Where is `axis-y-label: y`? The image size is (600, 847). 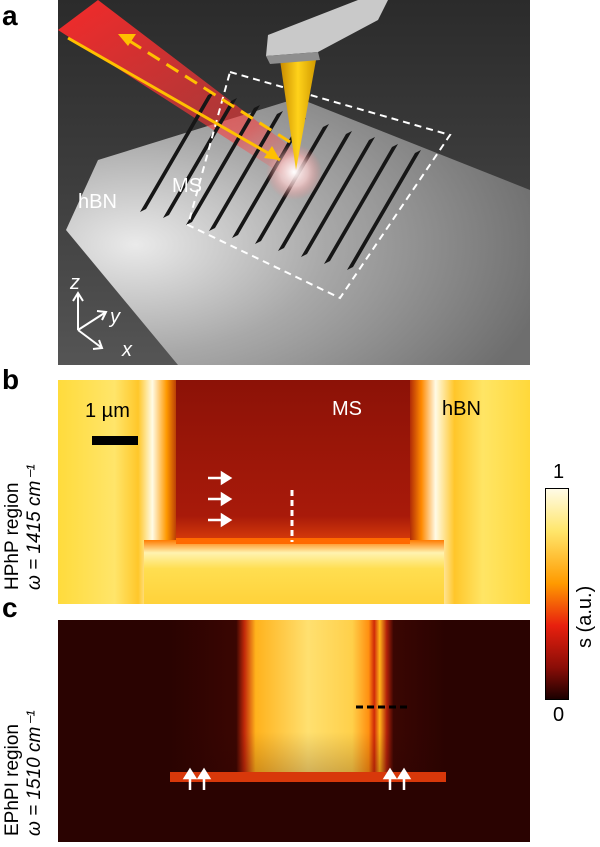
axis-y-label: y is located at coordinates (115, 317).